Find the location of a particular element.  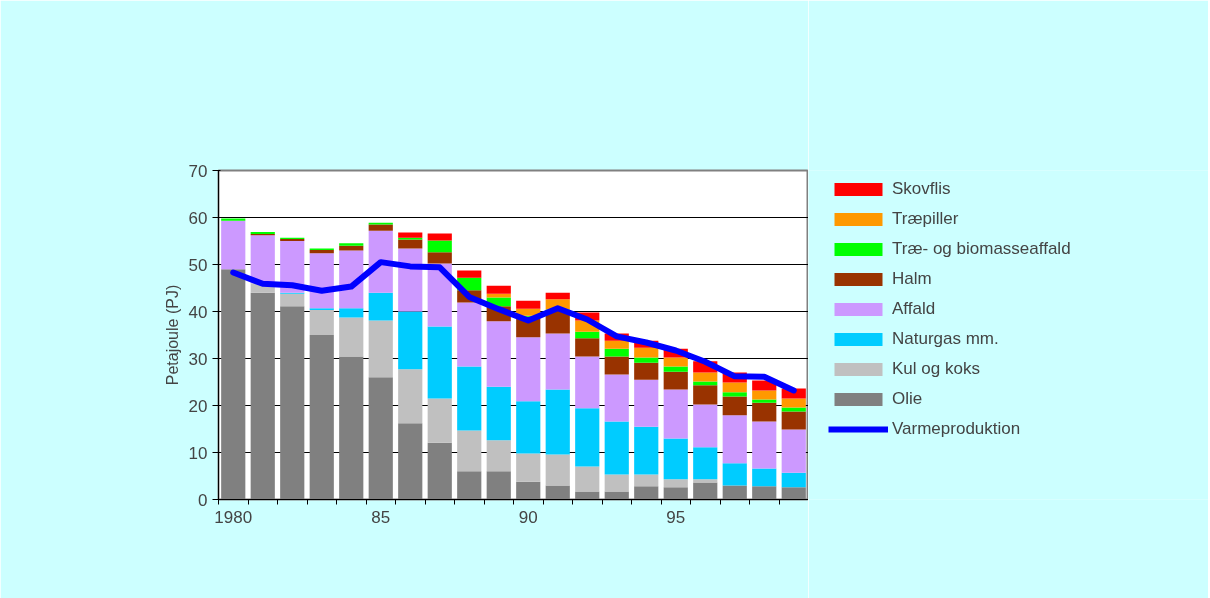

legend-label: Kul og koks is located at coordinates (936, 369).